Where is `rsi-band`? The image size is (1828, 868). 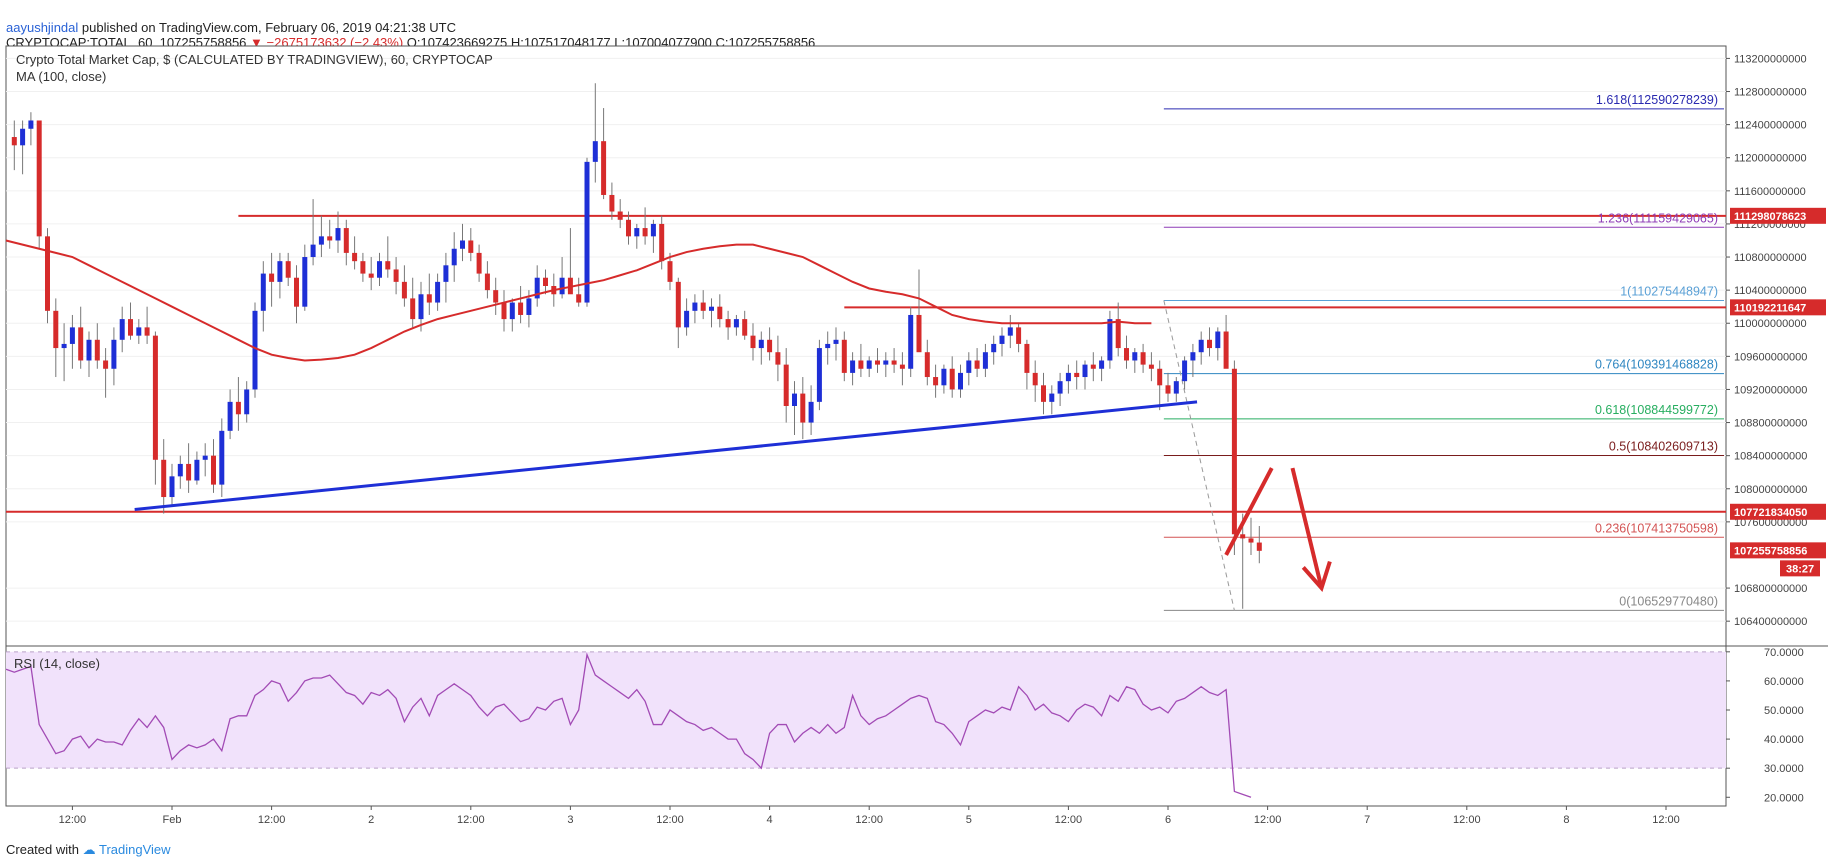
rsi-band is located at coordinates (866, 710).